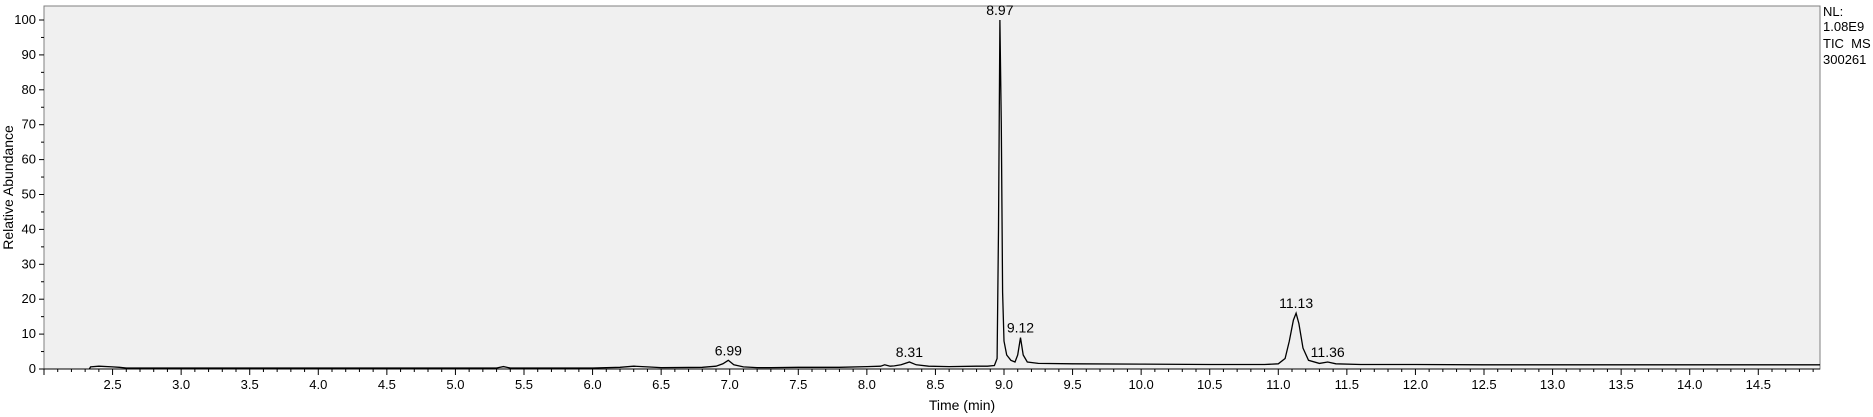 The image size is (1873, 417). What do you see at coordinates (29, 228) in the screenshot?
I see `y-tick-label: 40` at bounding box center [29, 228].